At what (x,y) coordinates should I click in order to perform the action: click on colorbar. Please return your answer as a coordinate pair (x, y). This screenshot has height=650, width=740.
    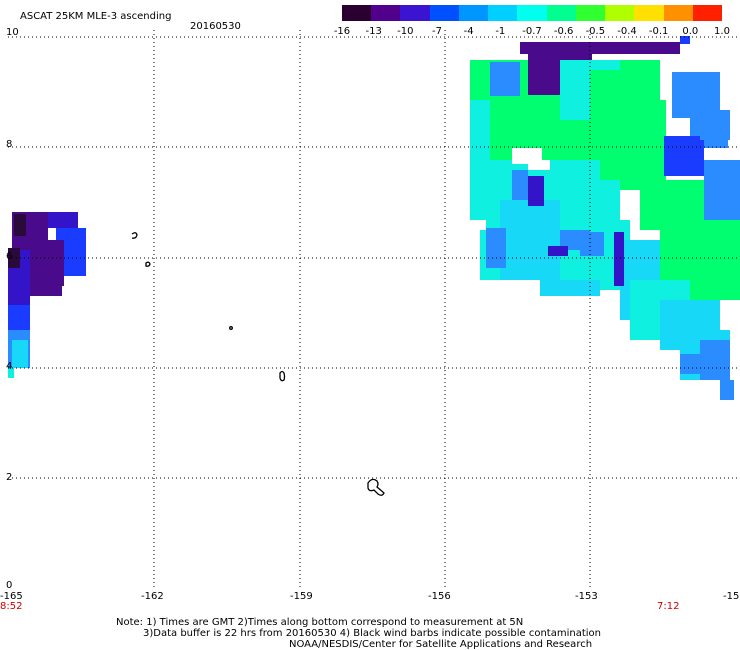
    Looking at the image, I should click on (532, 13).